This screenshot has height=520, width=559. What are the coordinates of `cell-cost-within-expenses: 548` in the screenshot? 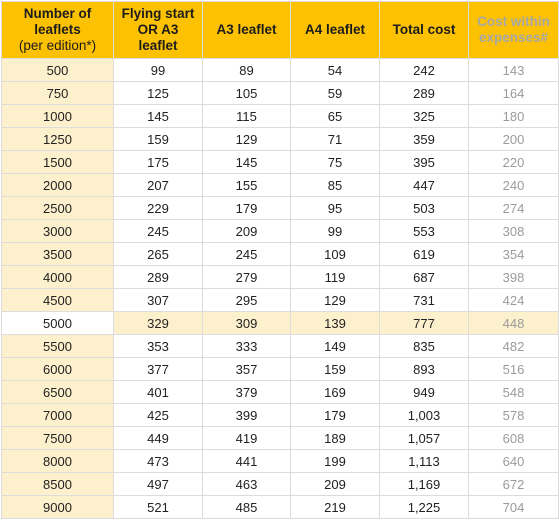 It's located at (513, 392).